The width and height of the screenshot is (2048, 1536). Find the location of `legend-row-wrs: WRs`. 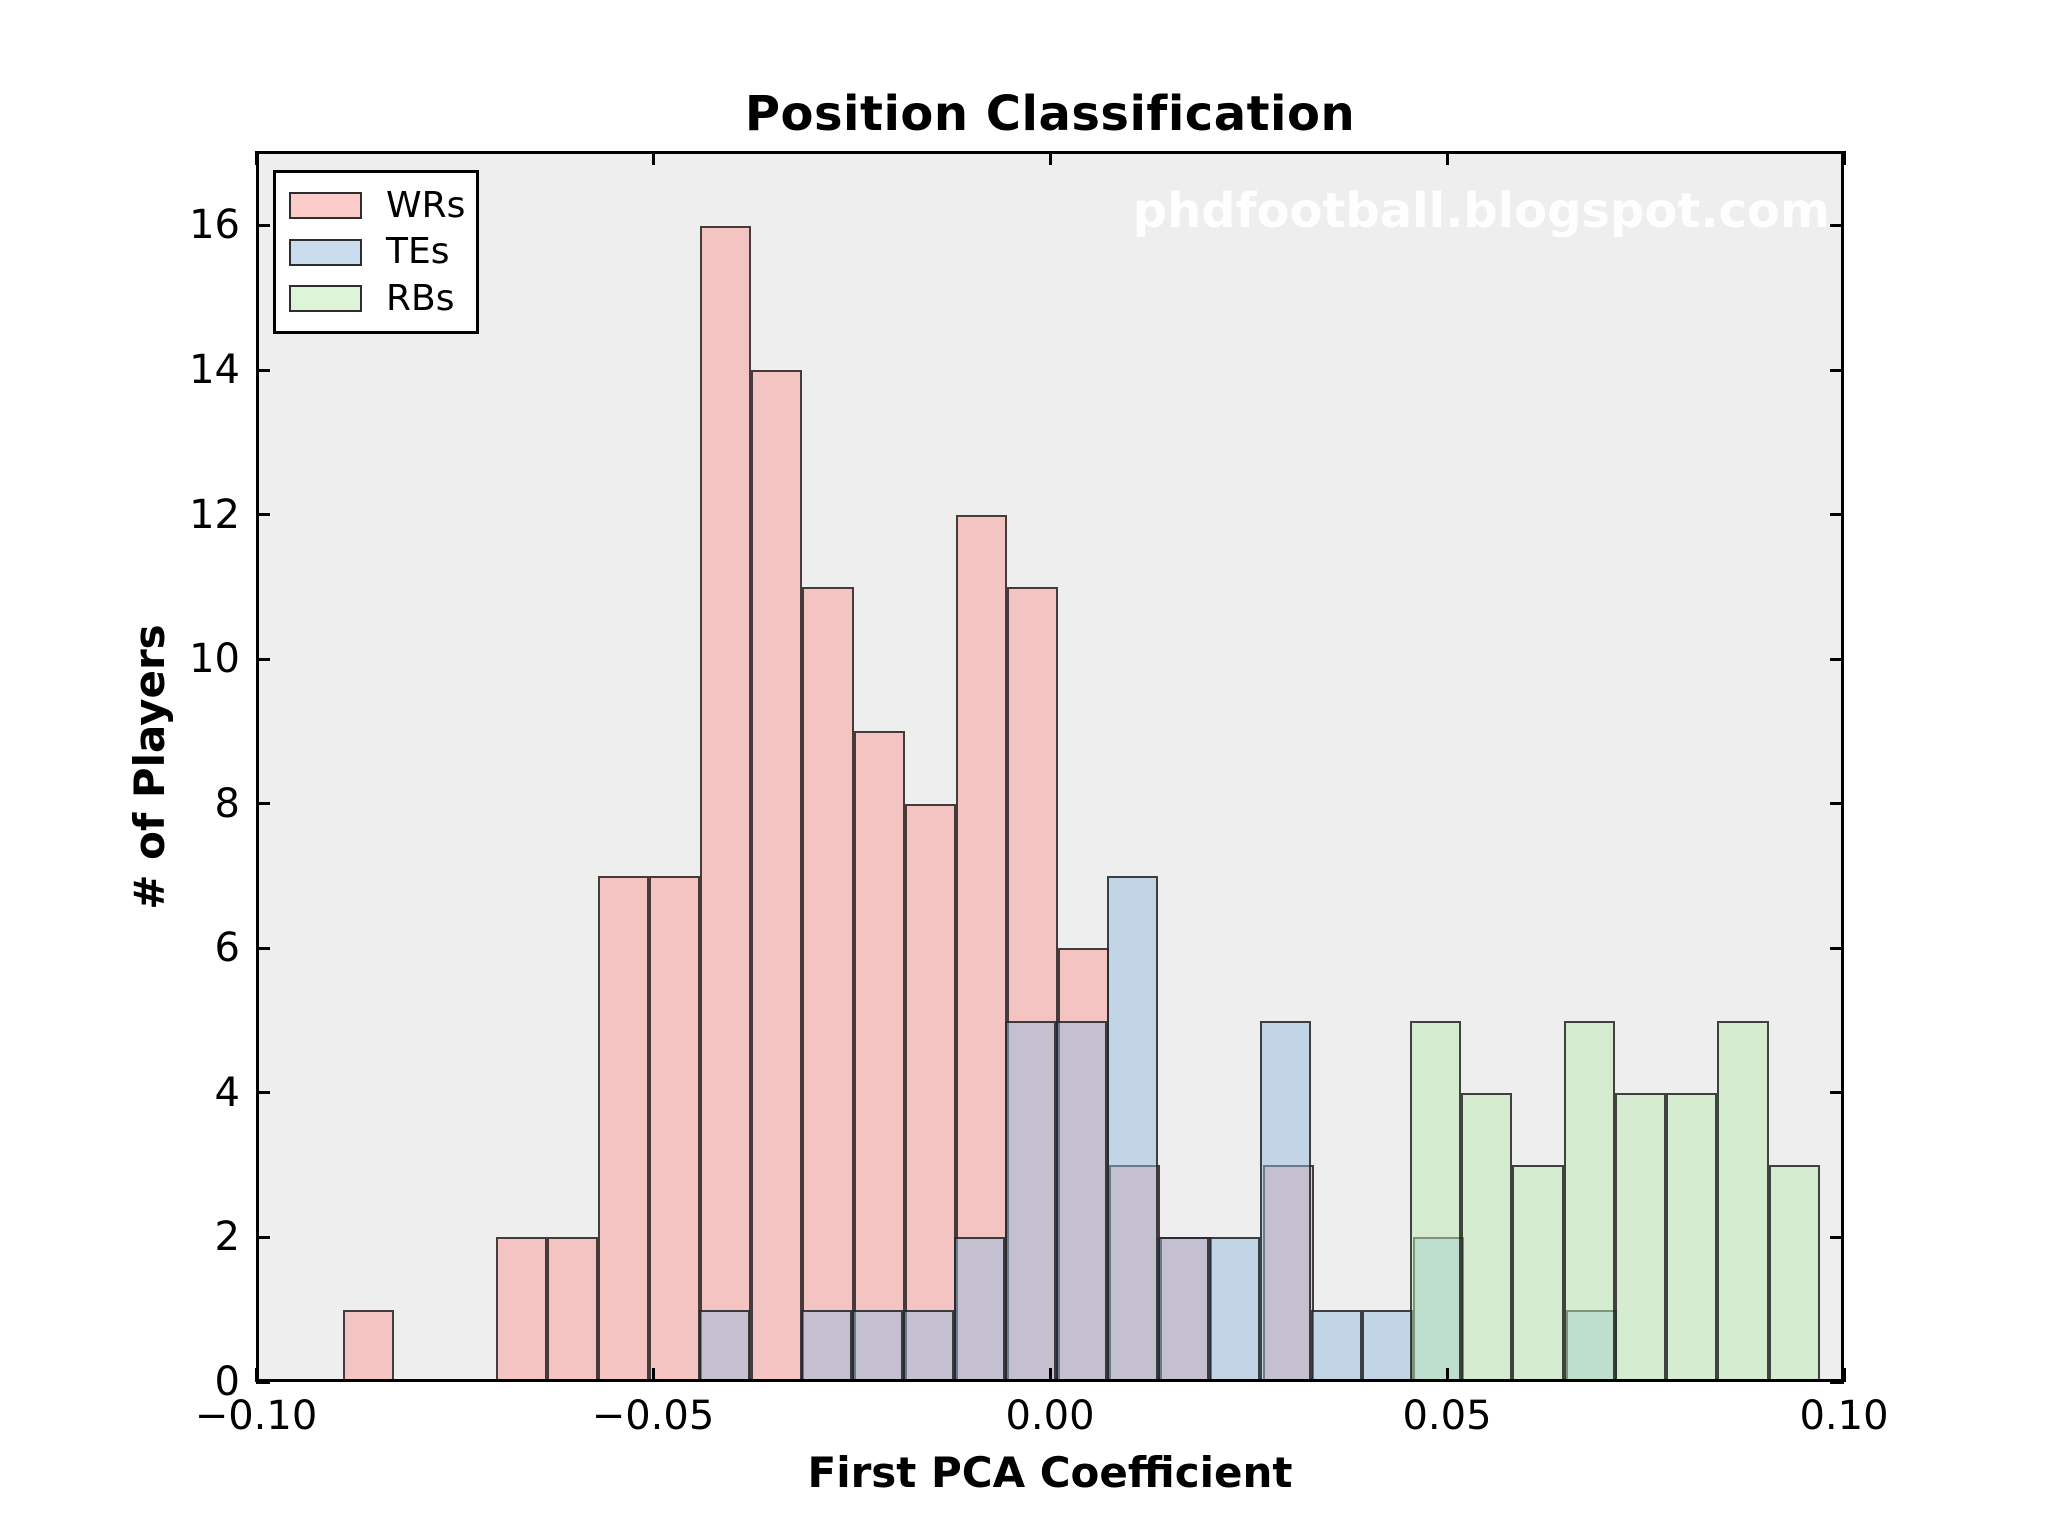

legend-row-wrs: WRs is located at coordinates (376, 205).